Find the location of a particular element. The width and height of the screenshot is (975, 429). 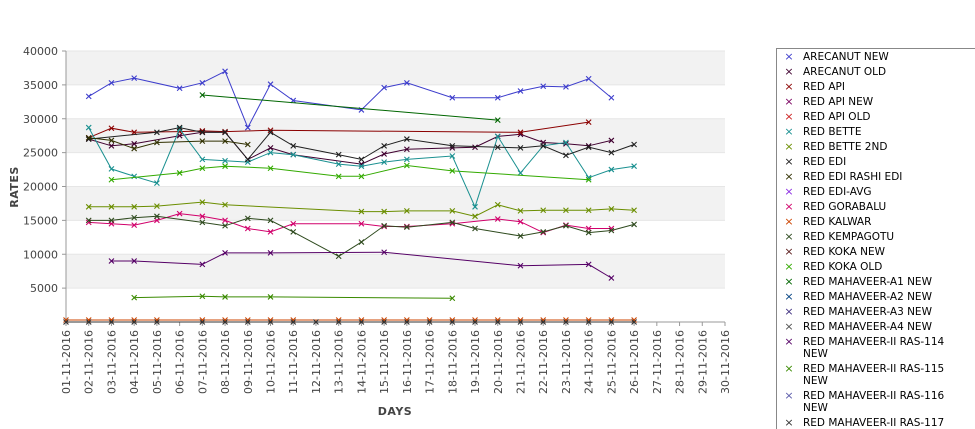

x-tick-label: 12-11-2016 is located at coordinates (316, 362).